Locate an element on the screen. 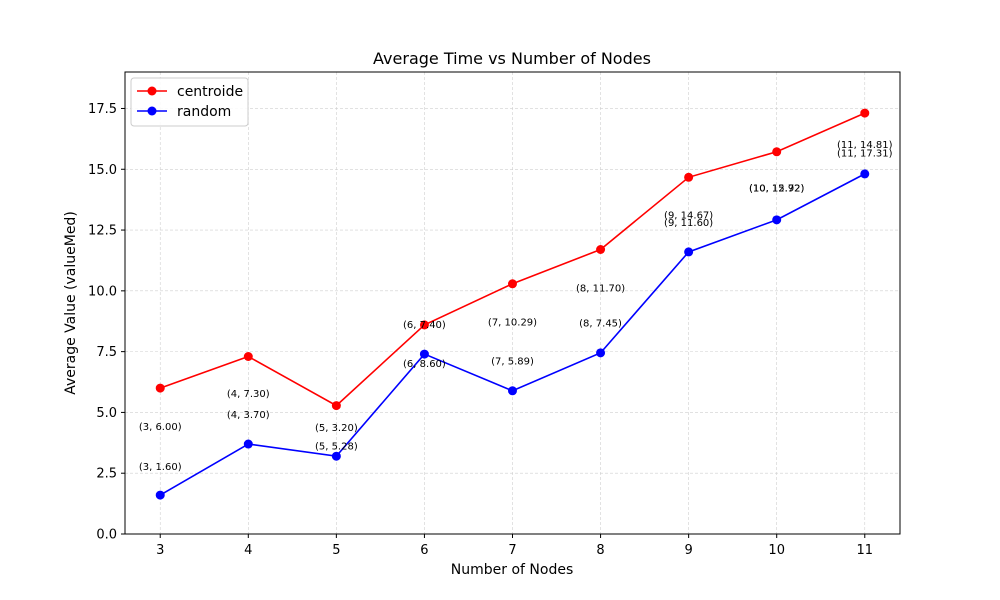 The width and height of the screenshot is (1000, 600). y-tick-label: 2.5 is located at coordinates (106, 474).